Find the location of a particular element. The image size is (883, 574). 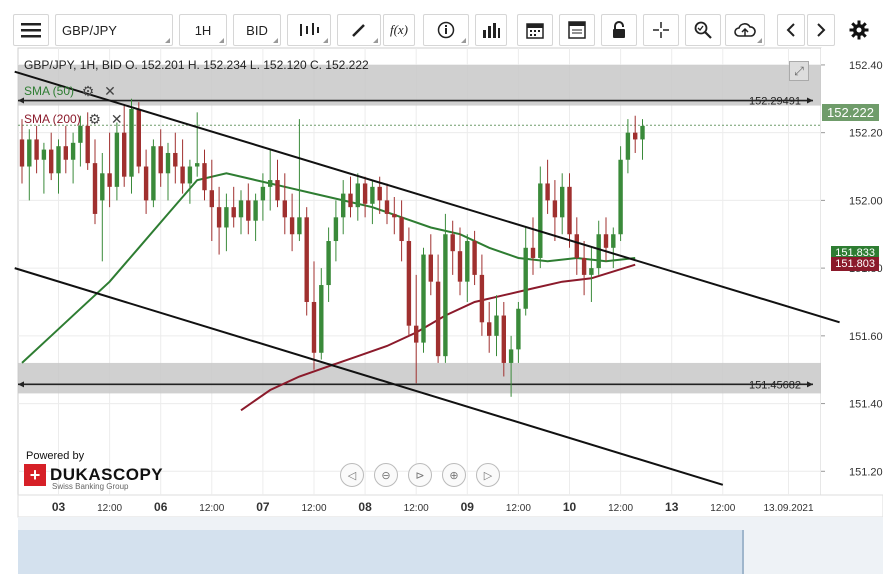

x-tick-label: 12:00 is located at coordinates (313, 508).